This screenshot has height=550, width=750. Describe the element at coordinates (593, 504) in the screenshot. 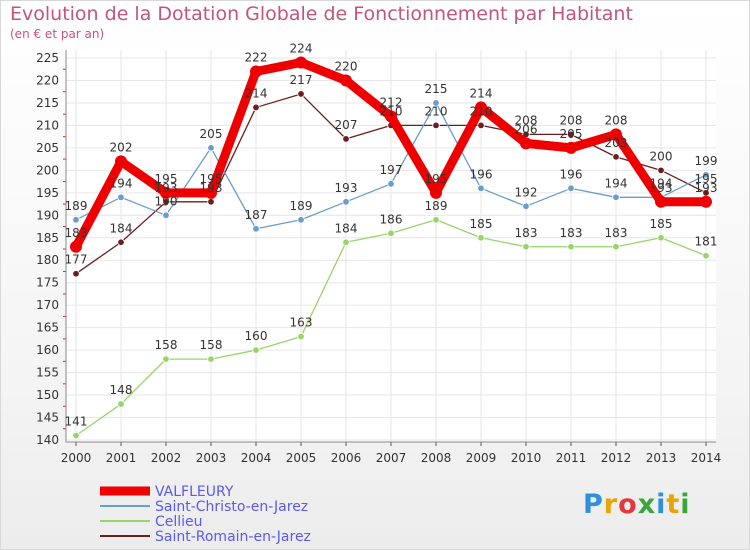

I see `logo-letter: P` at that location.